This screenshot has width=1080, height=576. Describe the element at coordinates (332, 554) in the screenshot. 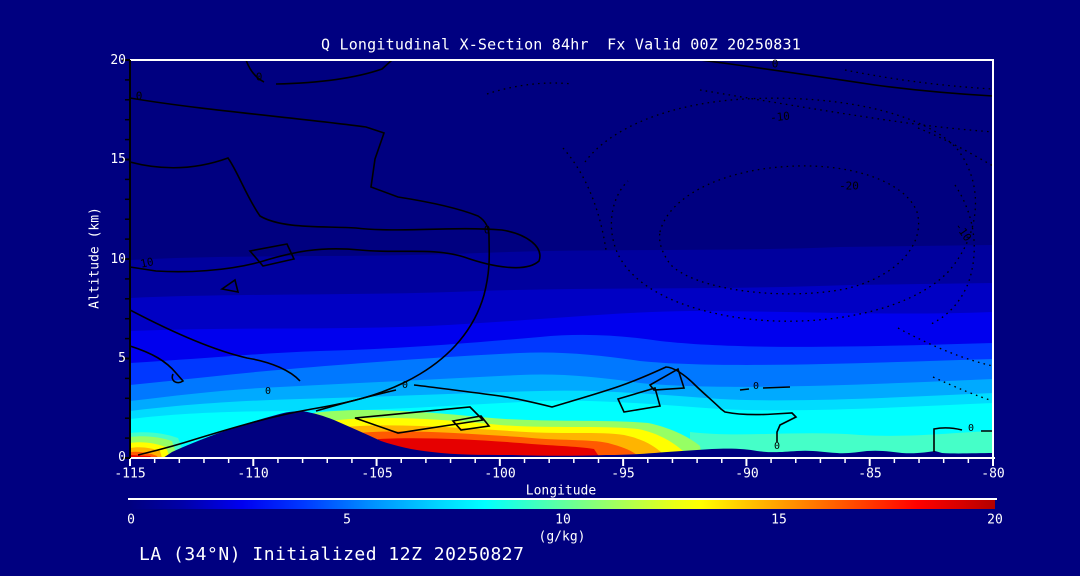

I see `footer-init-label: LA (34°N) Initialized 12Z 20250827` at that location.